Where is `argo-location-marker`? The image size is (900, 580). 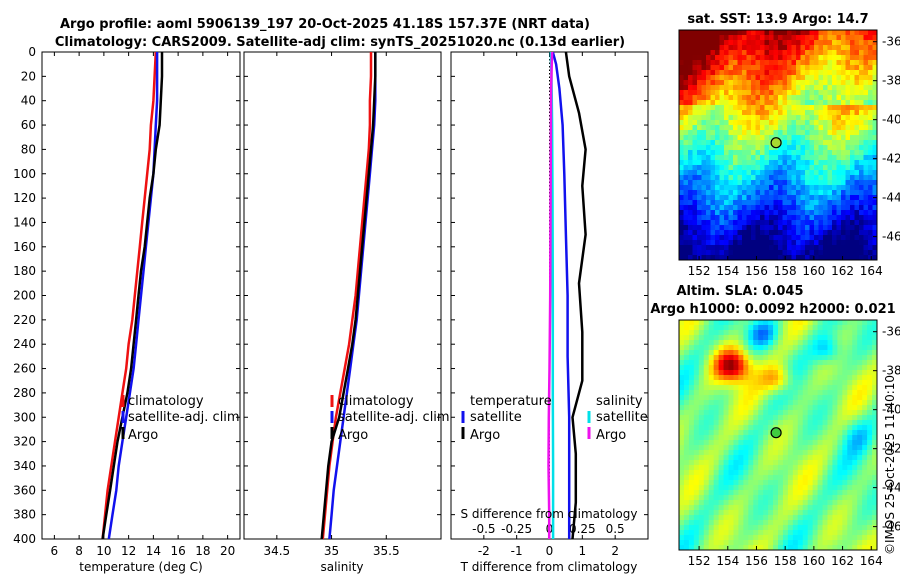
argo-location-marker is located at coordinates (776, 433).